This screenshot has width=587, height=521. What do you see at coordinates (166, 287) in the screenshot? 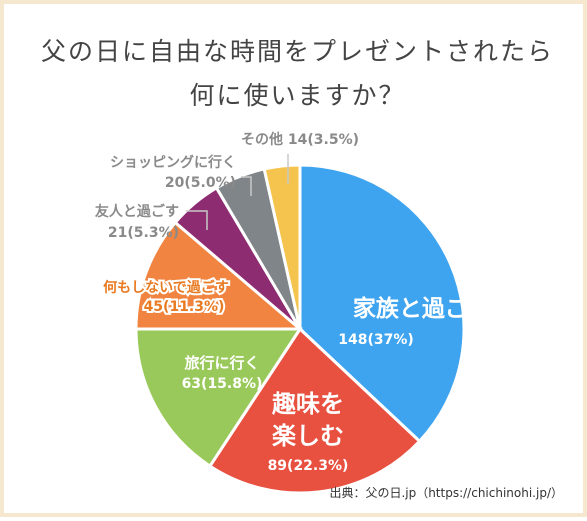
I see `slice-label-nothing: 何もしないで過ごす` at bounding box center [166, 287].